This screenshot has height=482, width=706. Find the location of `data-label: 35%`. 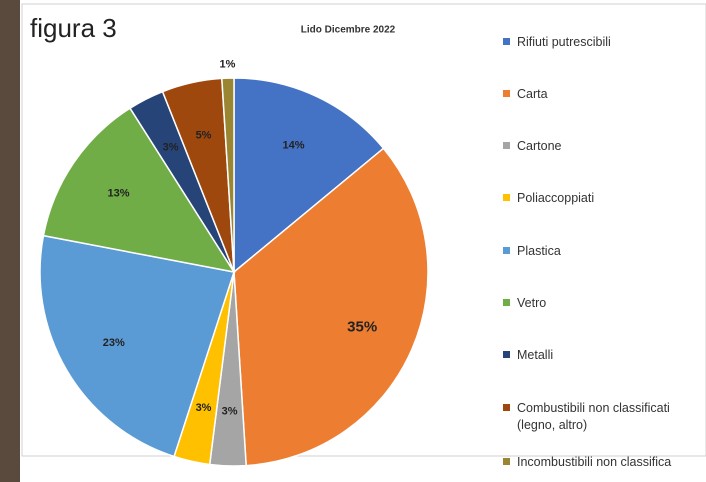

data-label: 35% is located at coordinates (362, 326).